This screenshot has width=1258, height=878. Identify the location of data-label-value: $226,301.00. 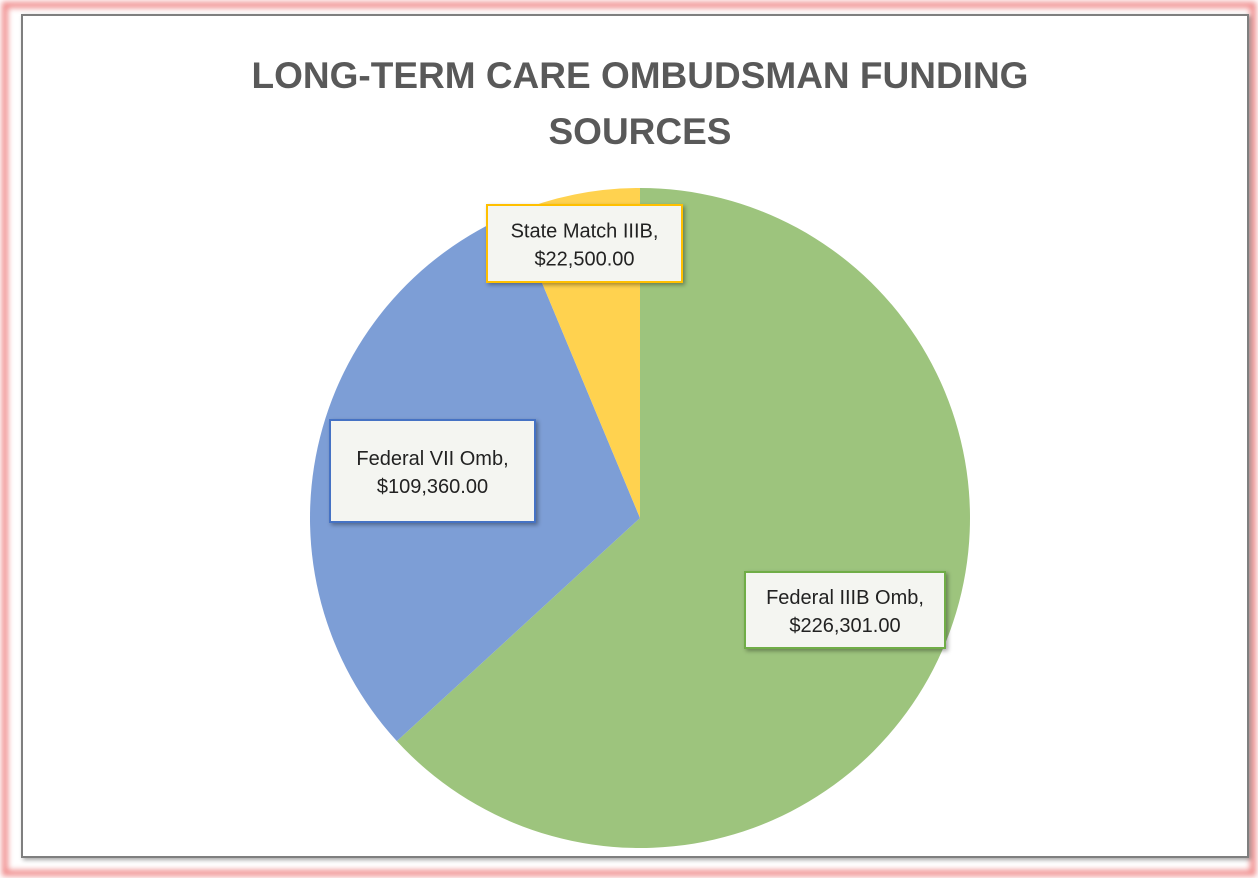
(844, 626).